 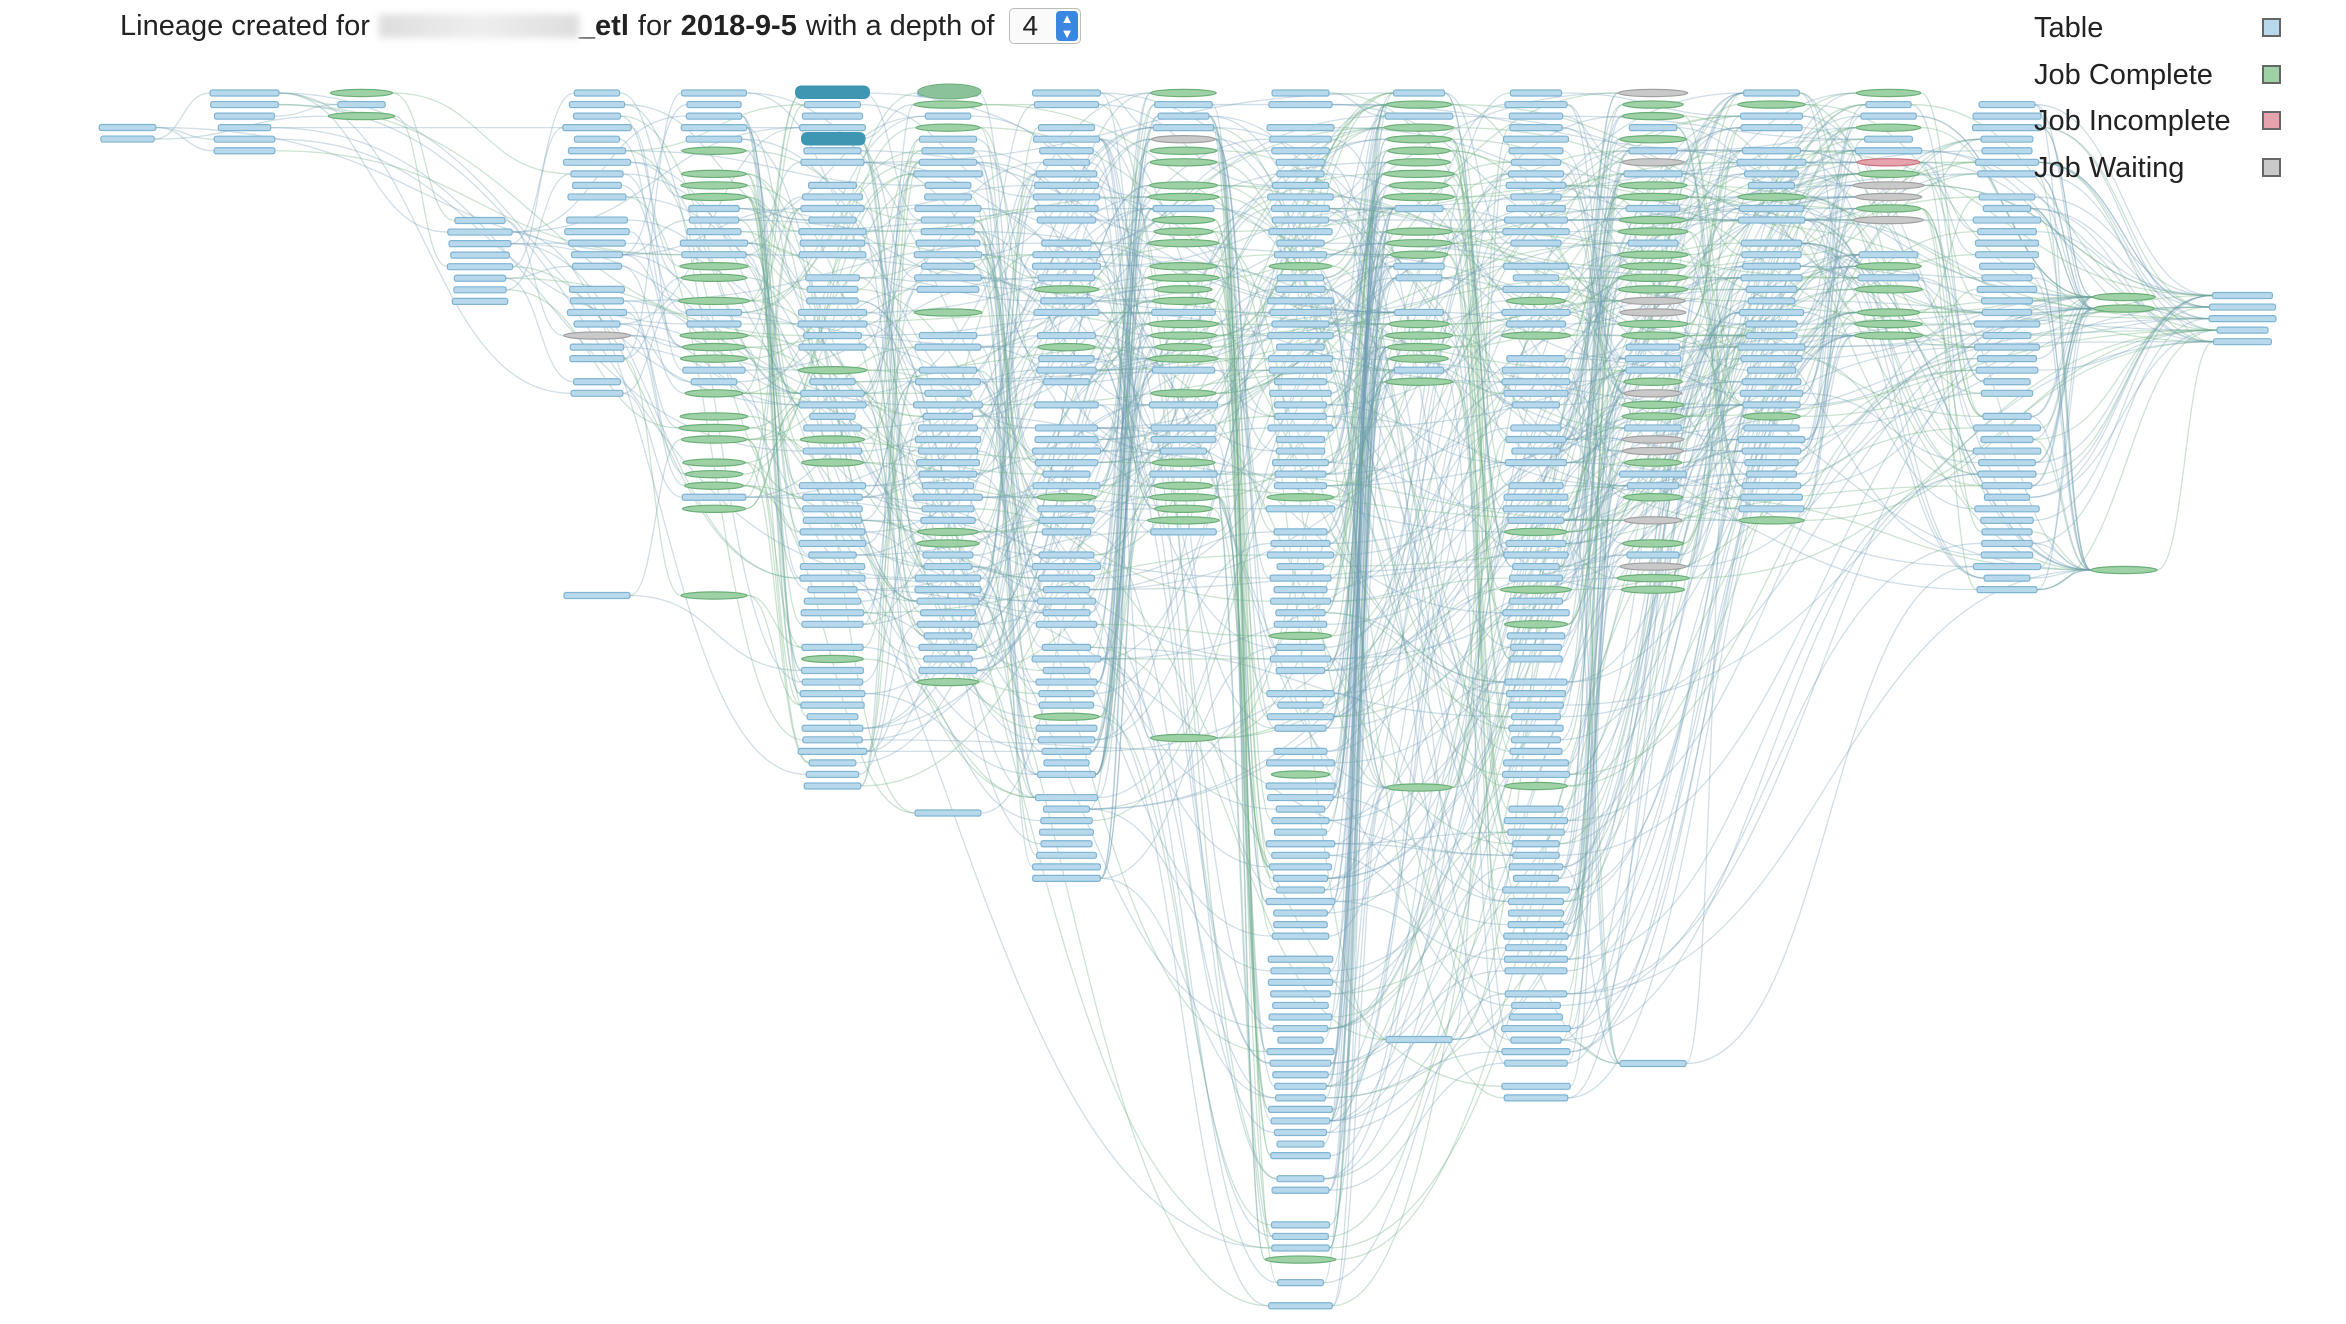 What do you see at coordinates (2123, 74) in the screenshot?
I see `legend-label: Job Complete` at bounding box center [2123, 74].